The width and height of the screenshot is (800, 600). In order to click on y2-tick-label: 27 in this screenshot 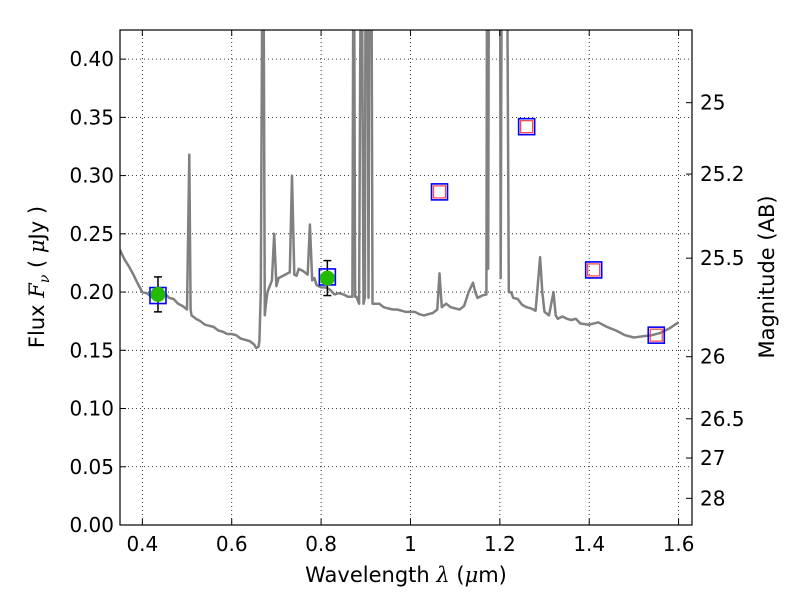, I will do `click(712, 458)`.